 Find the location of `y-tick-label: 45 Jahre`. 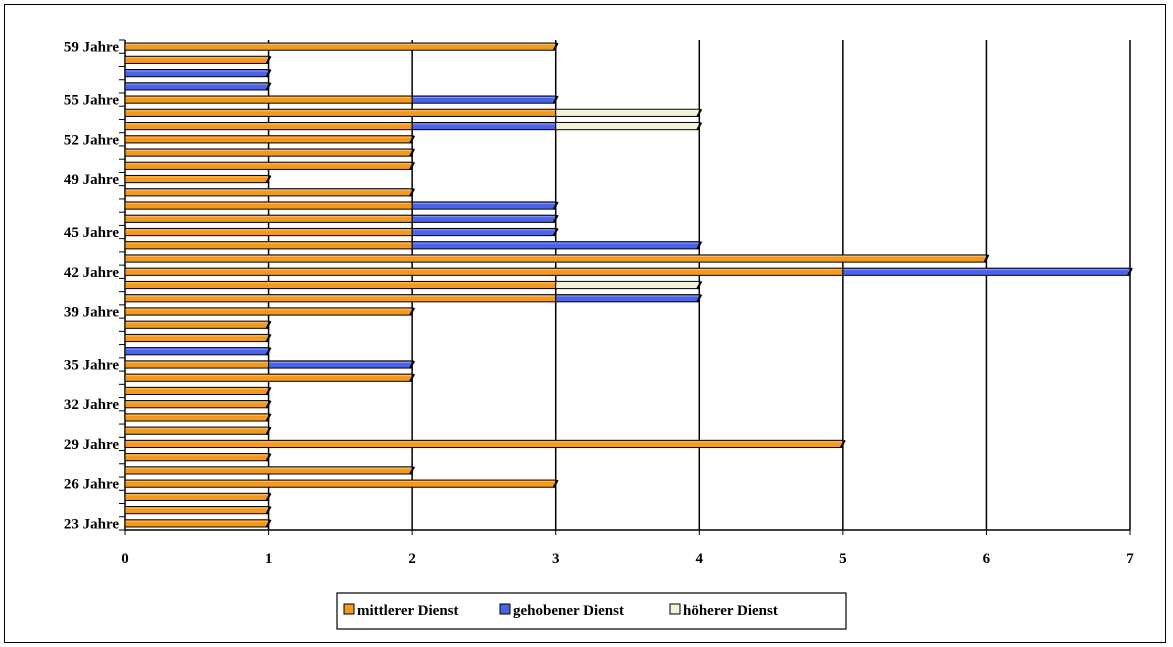

y-tick-label: 45 Jahre is located at coordinates (91, 233).